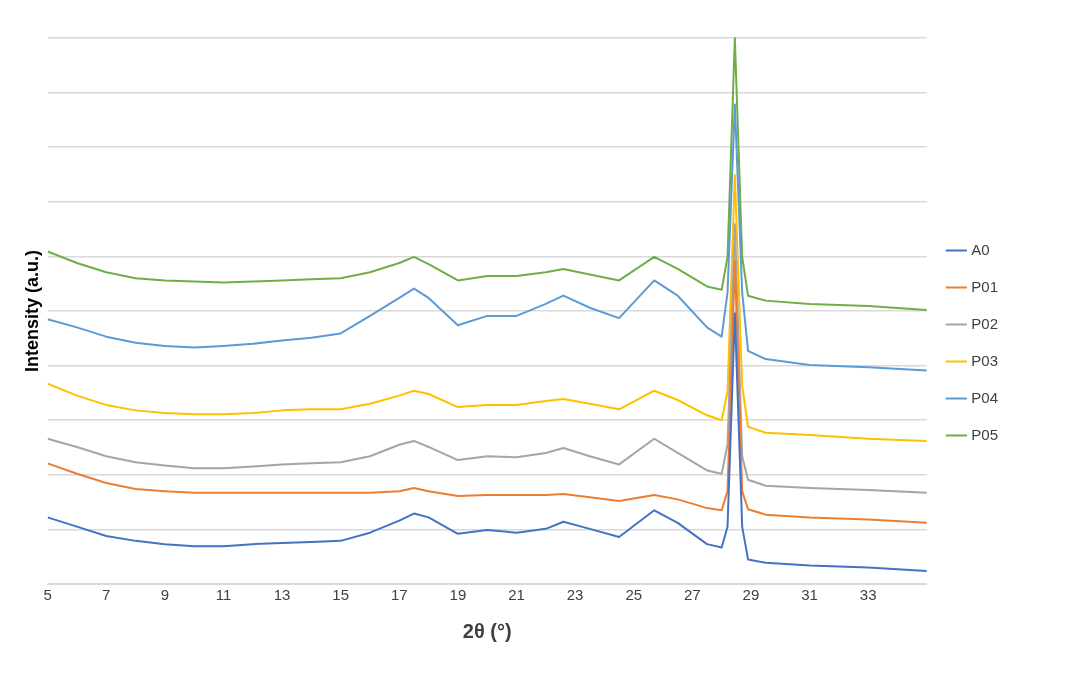  I want to click on x-tick-label: 27, so click(692, 595).